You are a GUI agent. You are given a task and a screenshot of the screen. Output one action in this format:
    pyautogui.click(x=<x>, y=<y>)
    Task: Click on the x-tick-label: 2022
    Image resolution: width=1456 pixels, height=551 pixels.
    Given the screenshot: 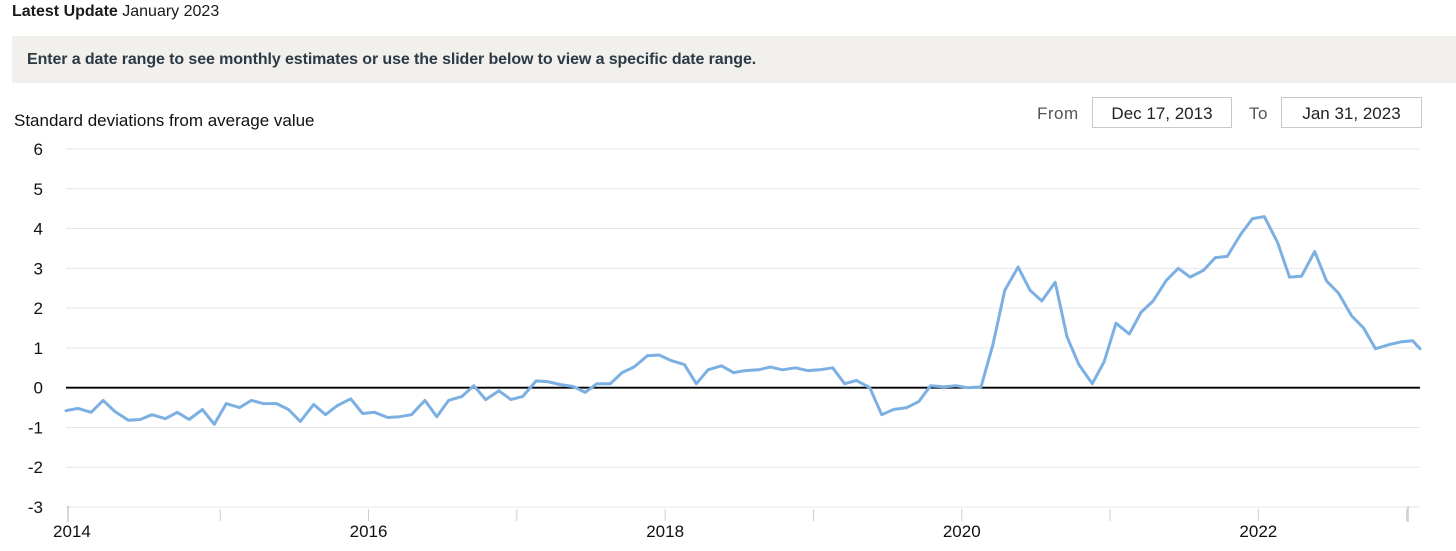 What is the action you would take?
    pyautogui.click(x=1258, y=531)
    